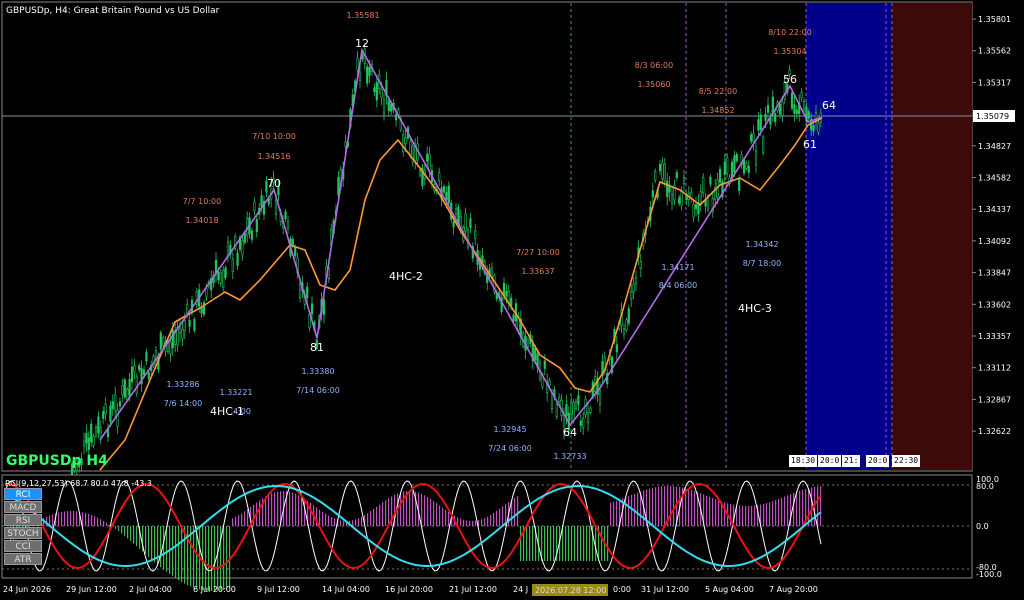  What do you see at coordinates (520, 589) in the screenshot?
I see `svg-text: 24 J` at bounding box center [520, 589].